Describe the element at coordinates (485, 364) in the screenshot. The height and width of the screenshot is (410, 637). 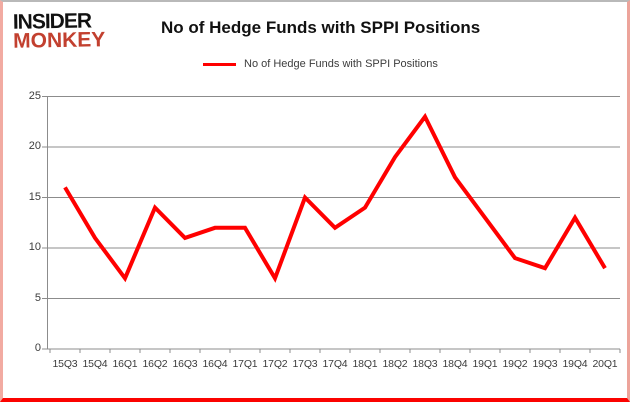
I see `x-axis-tick-label: 19Q1` at that location.